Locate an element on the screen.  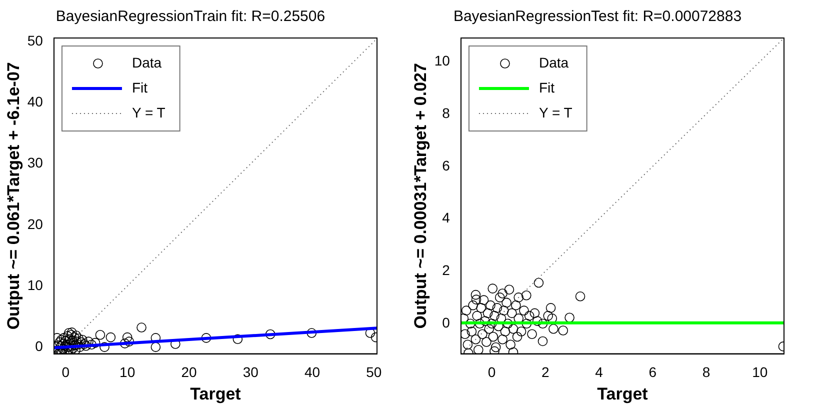
y-tick-label: 30 is located at coordinates (35, 162).